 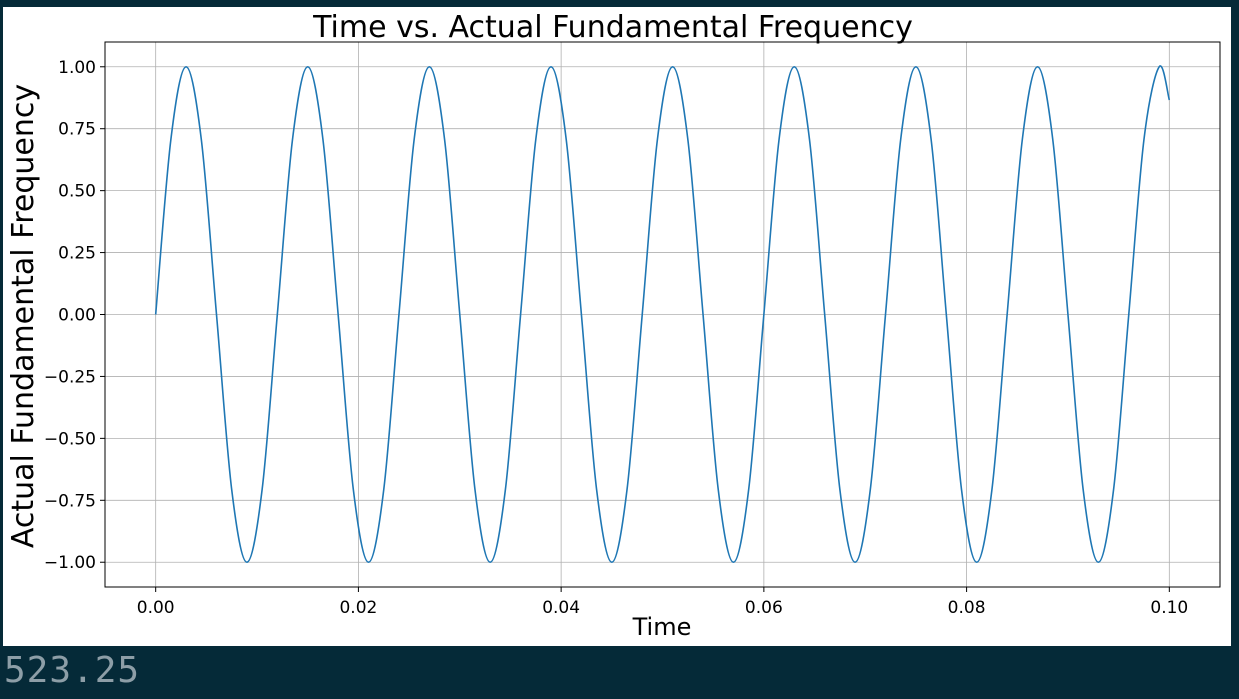 I want to click on frequency-readout: 523.25, so click(x=72, y=670).